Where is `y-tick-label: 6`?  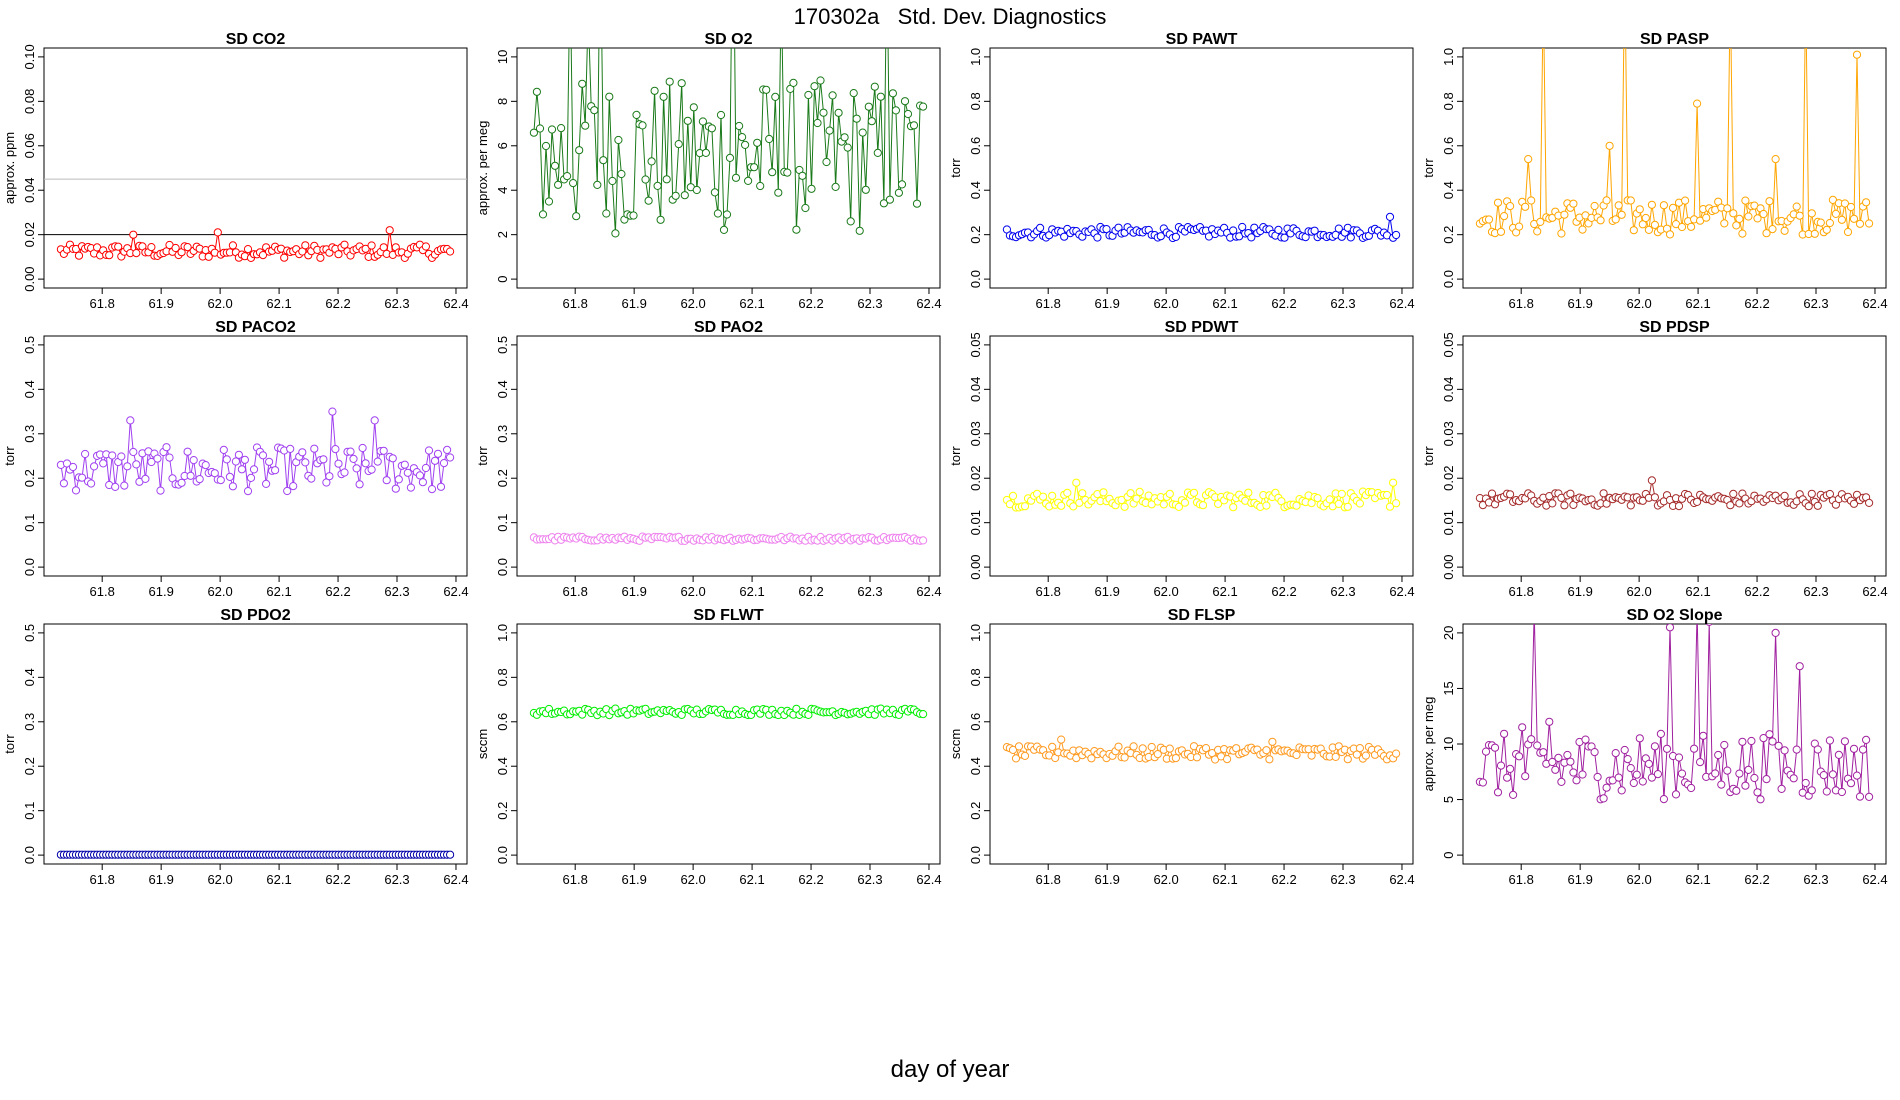 y-tick-label: 6 is located at coordinates (502, 145).